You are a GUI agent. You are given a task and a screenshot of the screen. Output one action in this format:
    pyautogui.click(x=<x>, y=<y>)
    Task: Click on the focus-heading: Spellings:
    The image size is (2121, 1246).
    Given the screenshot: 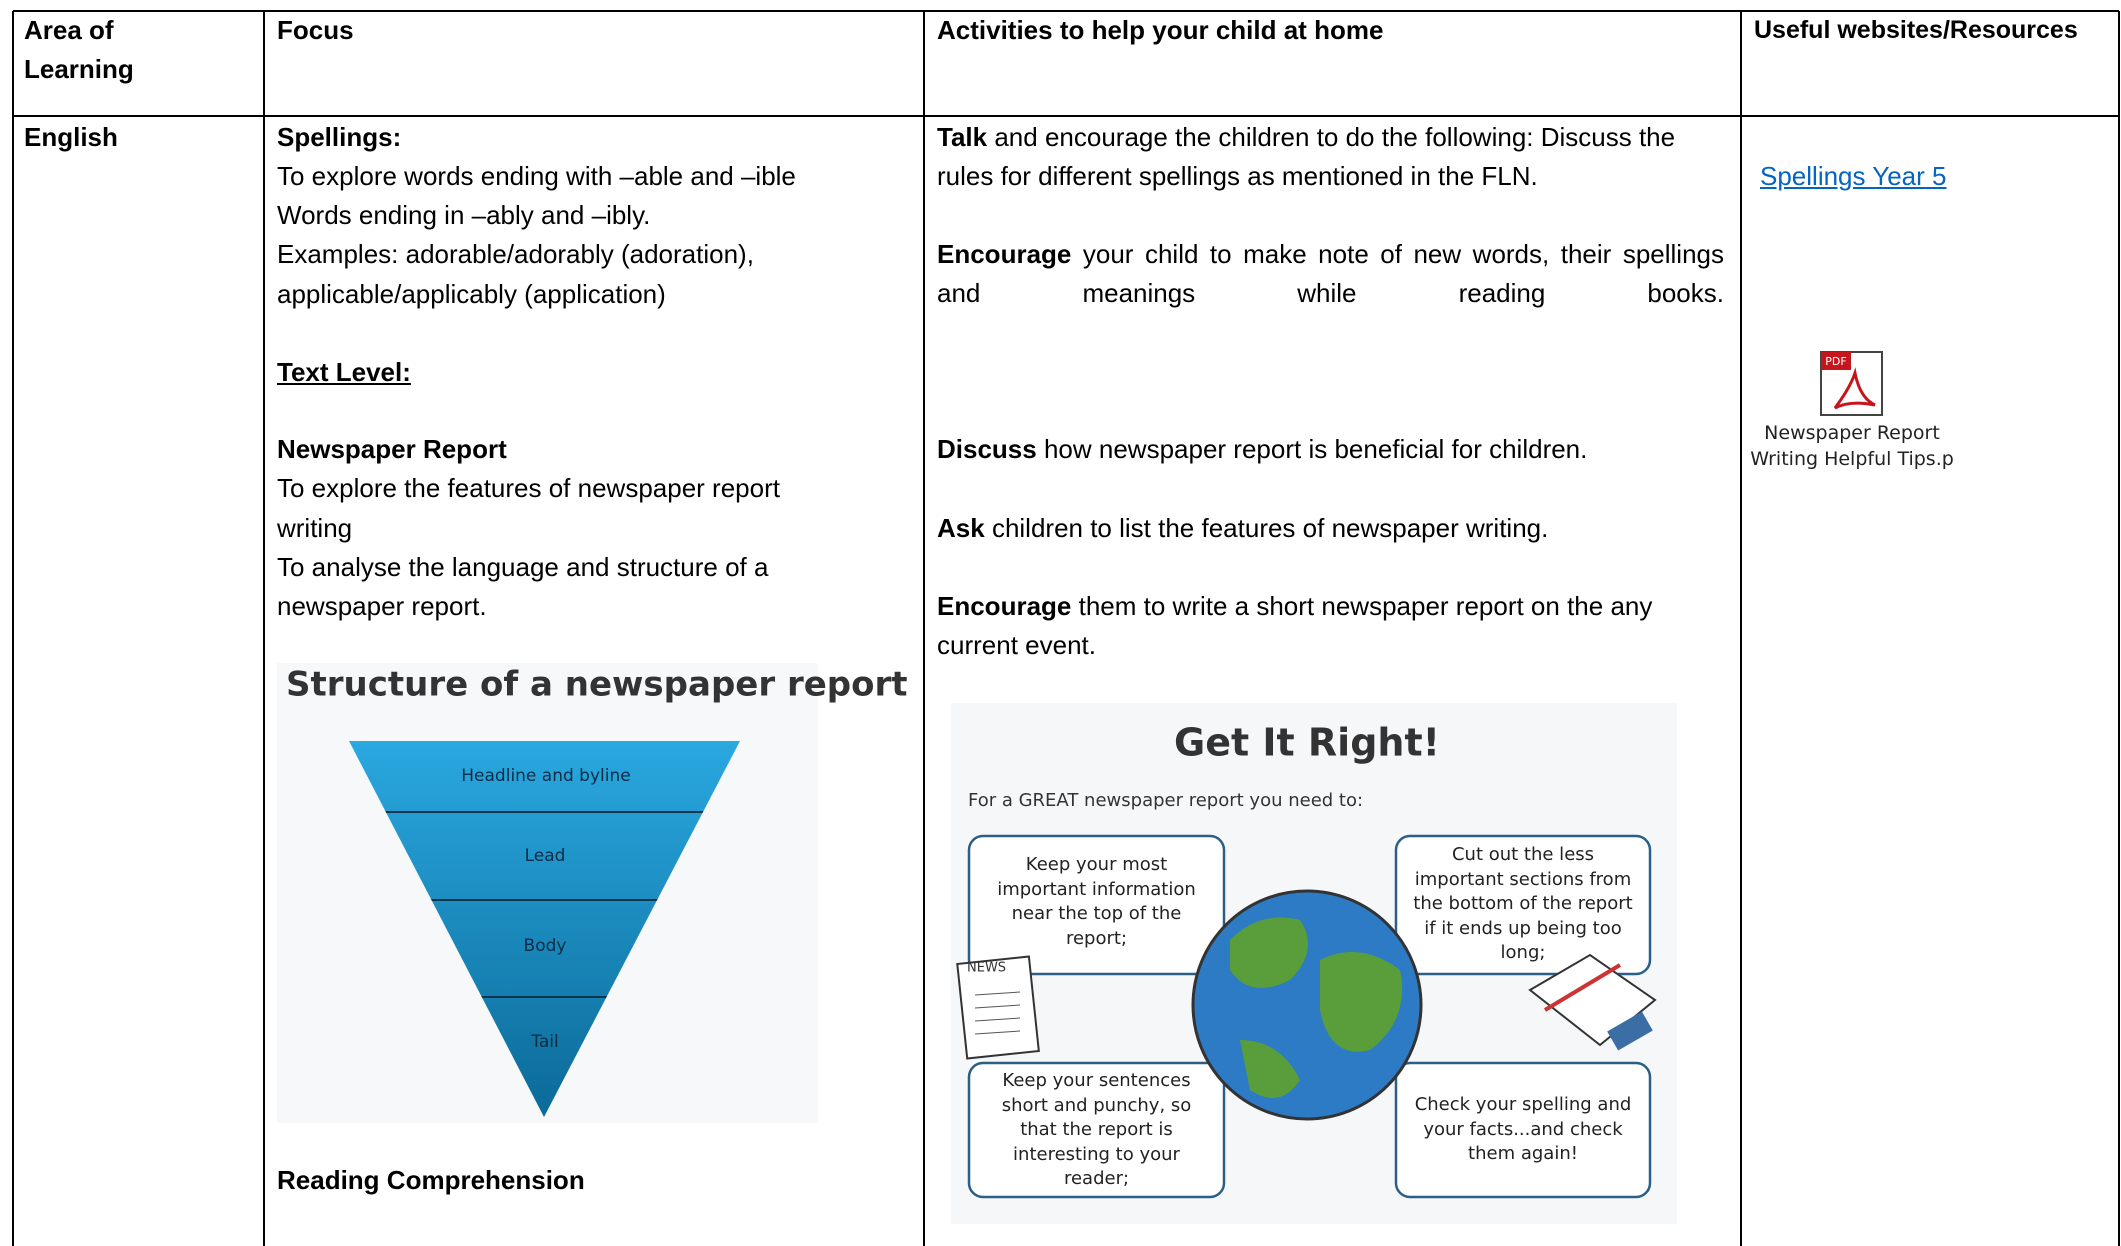 What is the action you would take?
    pyautogui.click(x=339, y=137)
    